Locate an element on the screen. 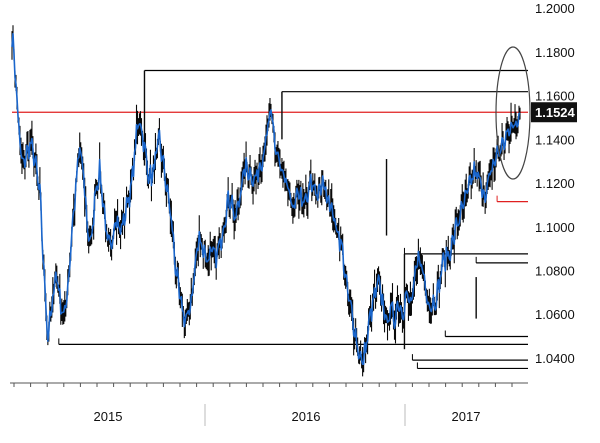 This screenshot has width=600, height=443. y-tick-label: 1.0600 is located at coordinates (555, 314).